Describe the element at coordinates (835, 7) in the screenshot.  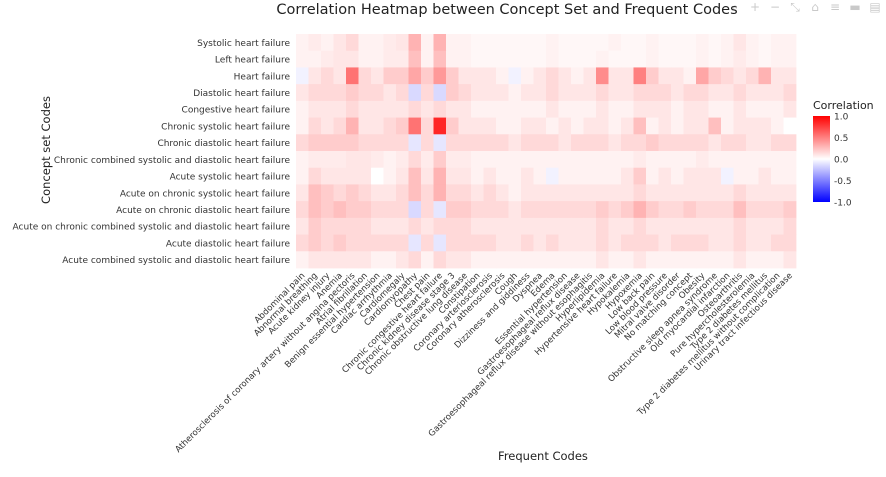
I see `zoom-in-icon: ≡` at that location.